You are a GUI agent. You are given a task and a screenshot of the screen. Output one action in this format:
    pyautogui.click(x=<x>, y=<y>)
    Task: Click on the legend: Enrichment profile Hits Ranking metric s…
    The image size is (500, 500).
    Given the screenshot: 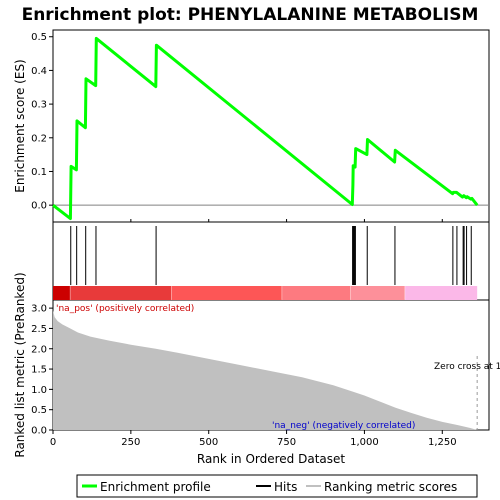 What is the action you would take?
    pyautogui.click(x=277, y=486)
    